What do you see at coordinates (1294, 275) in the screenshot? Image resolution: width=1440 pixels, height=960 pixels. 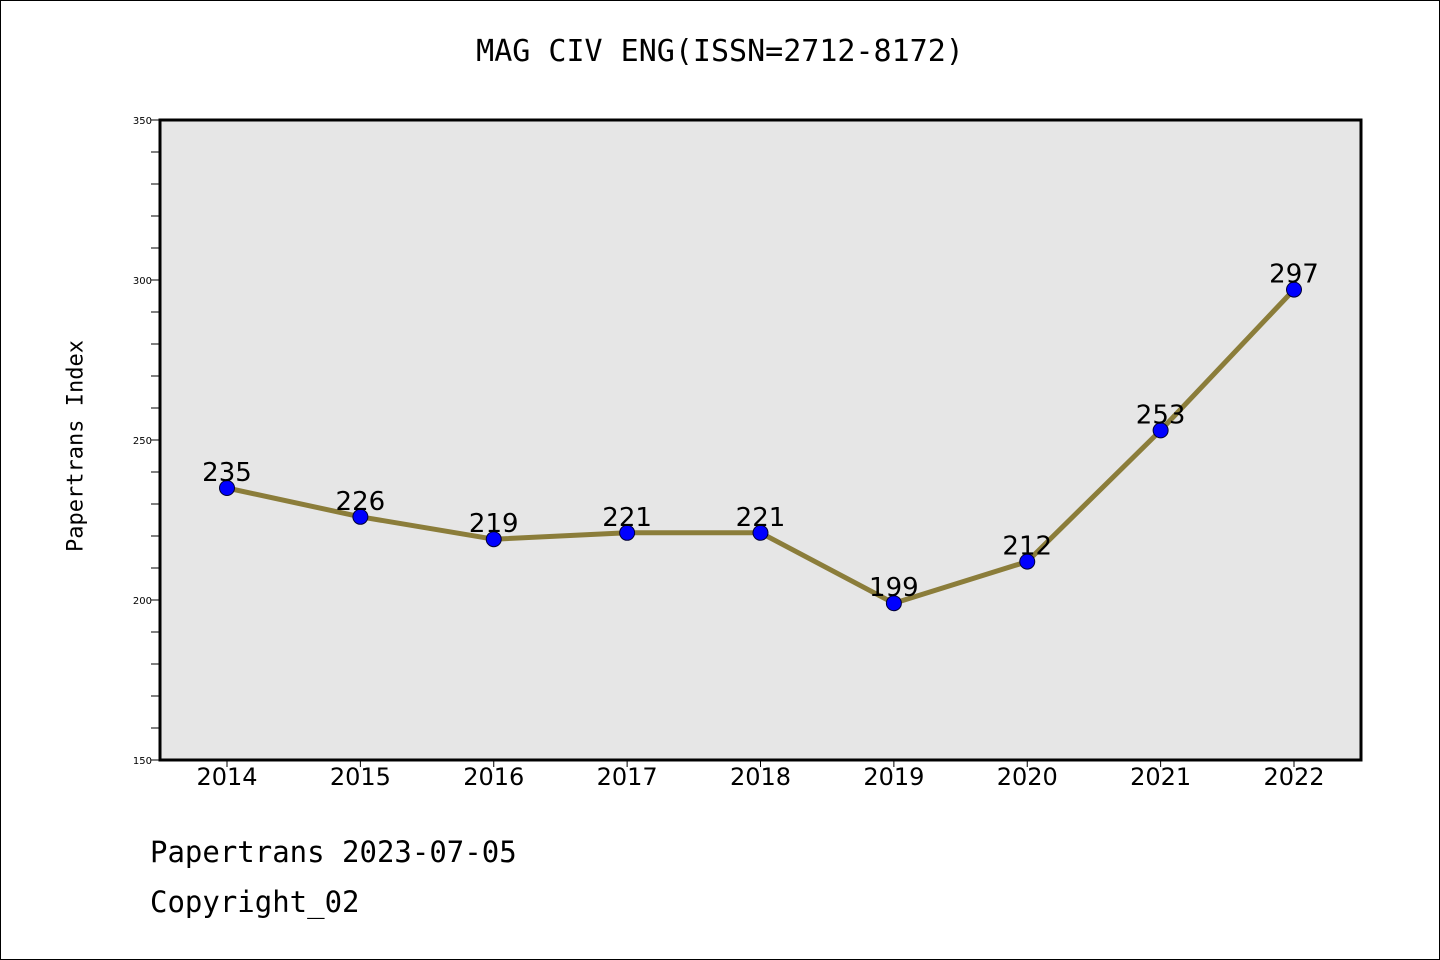 I see `data-label: 297` at bounding box center [1294, 275].